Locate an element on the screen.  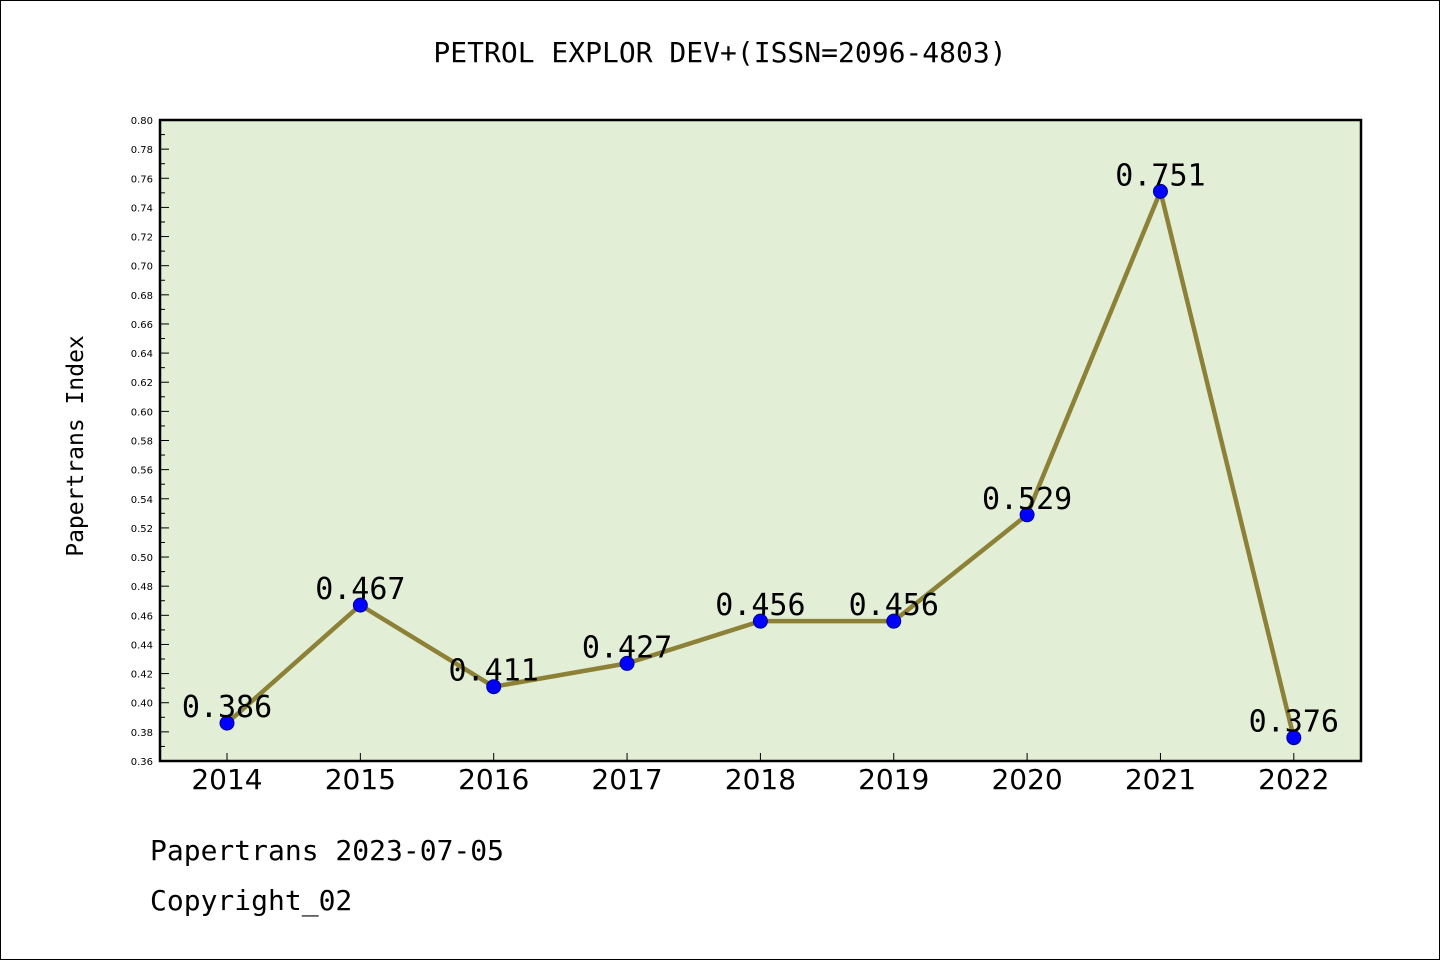
y-tick-label: 0.44 is located at coordinates (142, 645).